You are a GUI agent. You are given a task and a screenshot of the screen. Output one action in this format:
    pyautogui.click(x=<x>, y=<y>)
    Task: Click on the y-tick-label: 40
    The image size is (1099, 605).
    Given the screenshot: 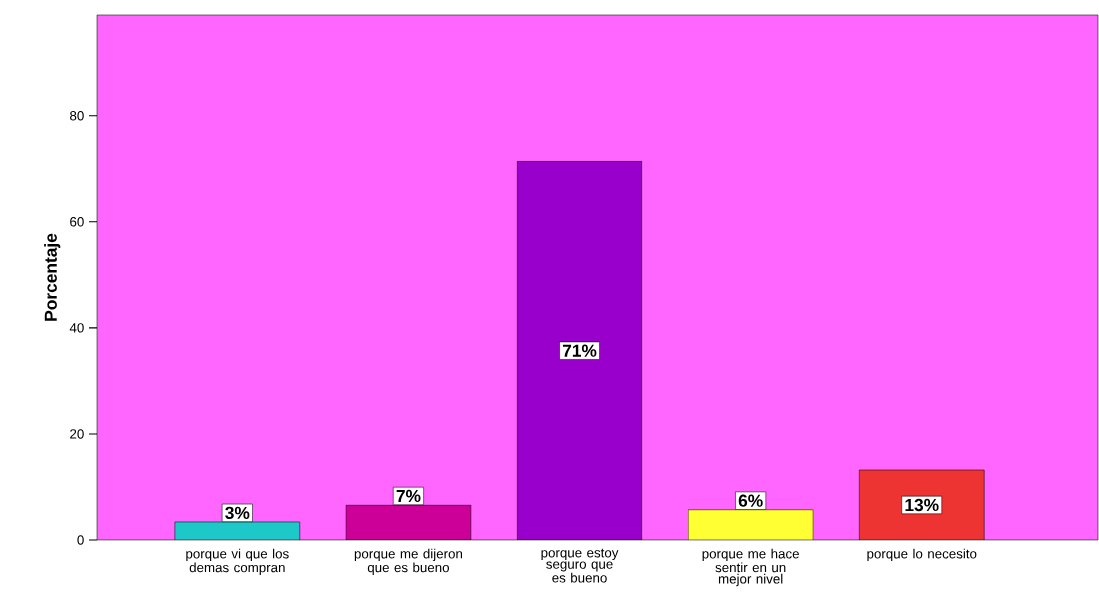 What is the action you would take?
    pyautogui.click(x=76, y=328)
    